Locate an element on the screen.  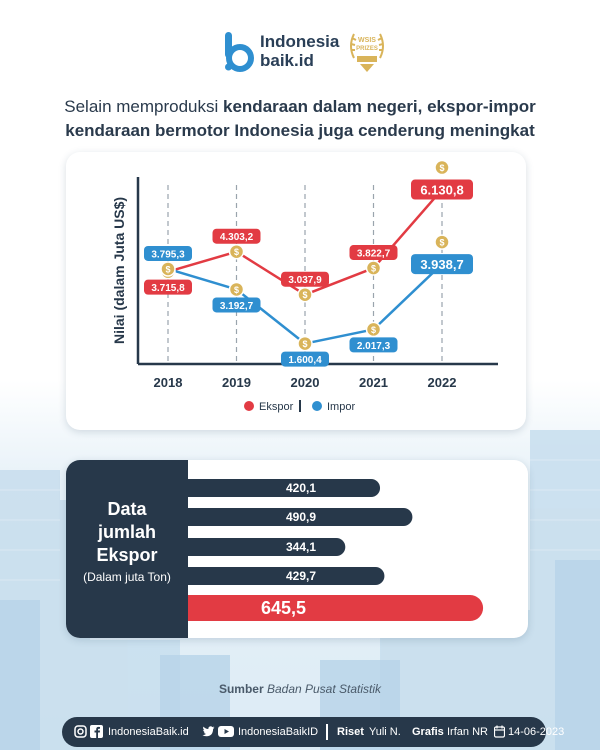
bar-chart-title-line2: jumlah is located at coordinates (126, 532).